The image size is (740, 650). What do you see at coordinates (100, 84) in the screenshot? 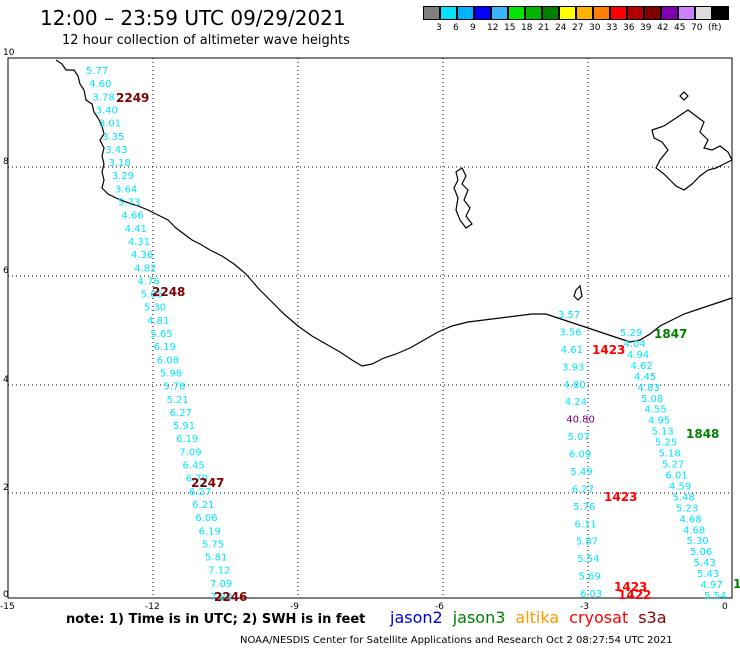
I see `wave-height-label: 4.60` at bounding box center [100, 84].